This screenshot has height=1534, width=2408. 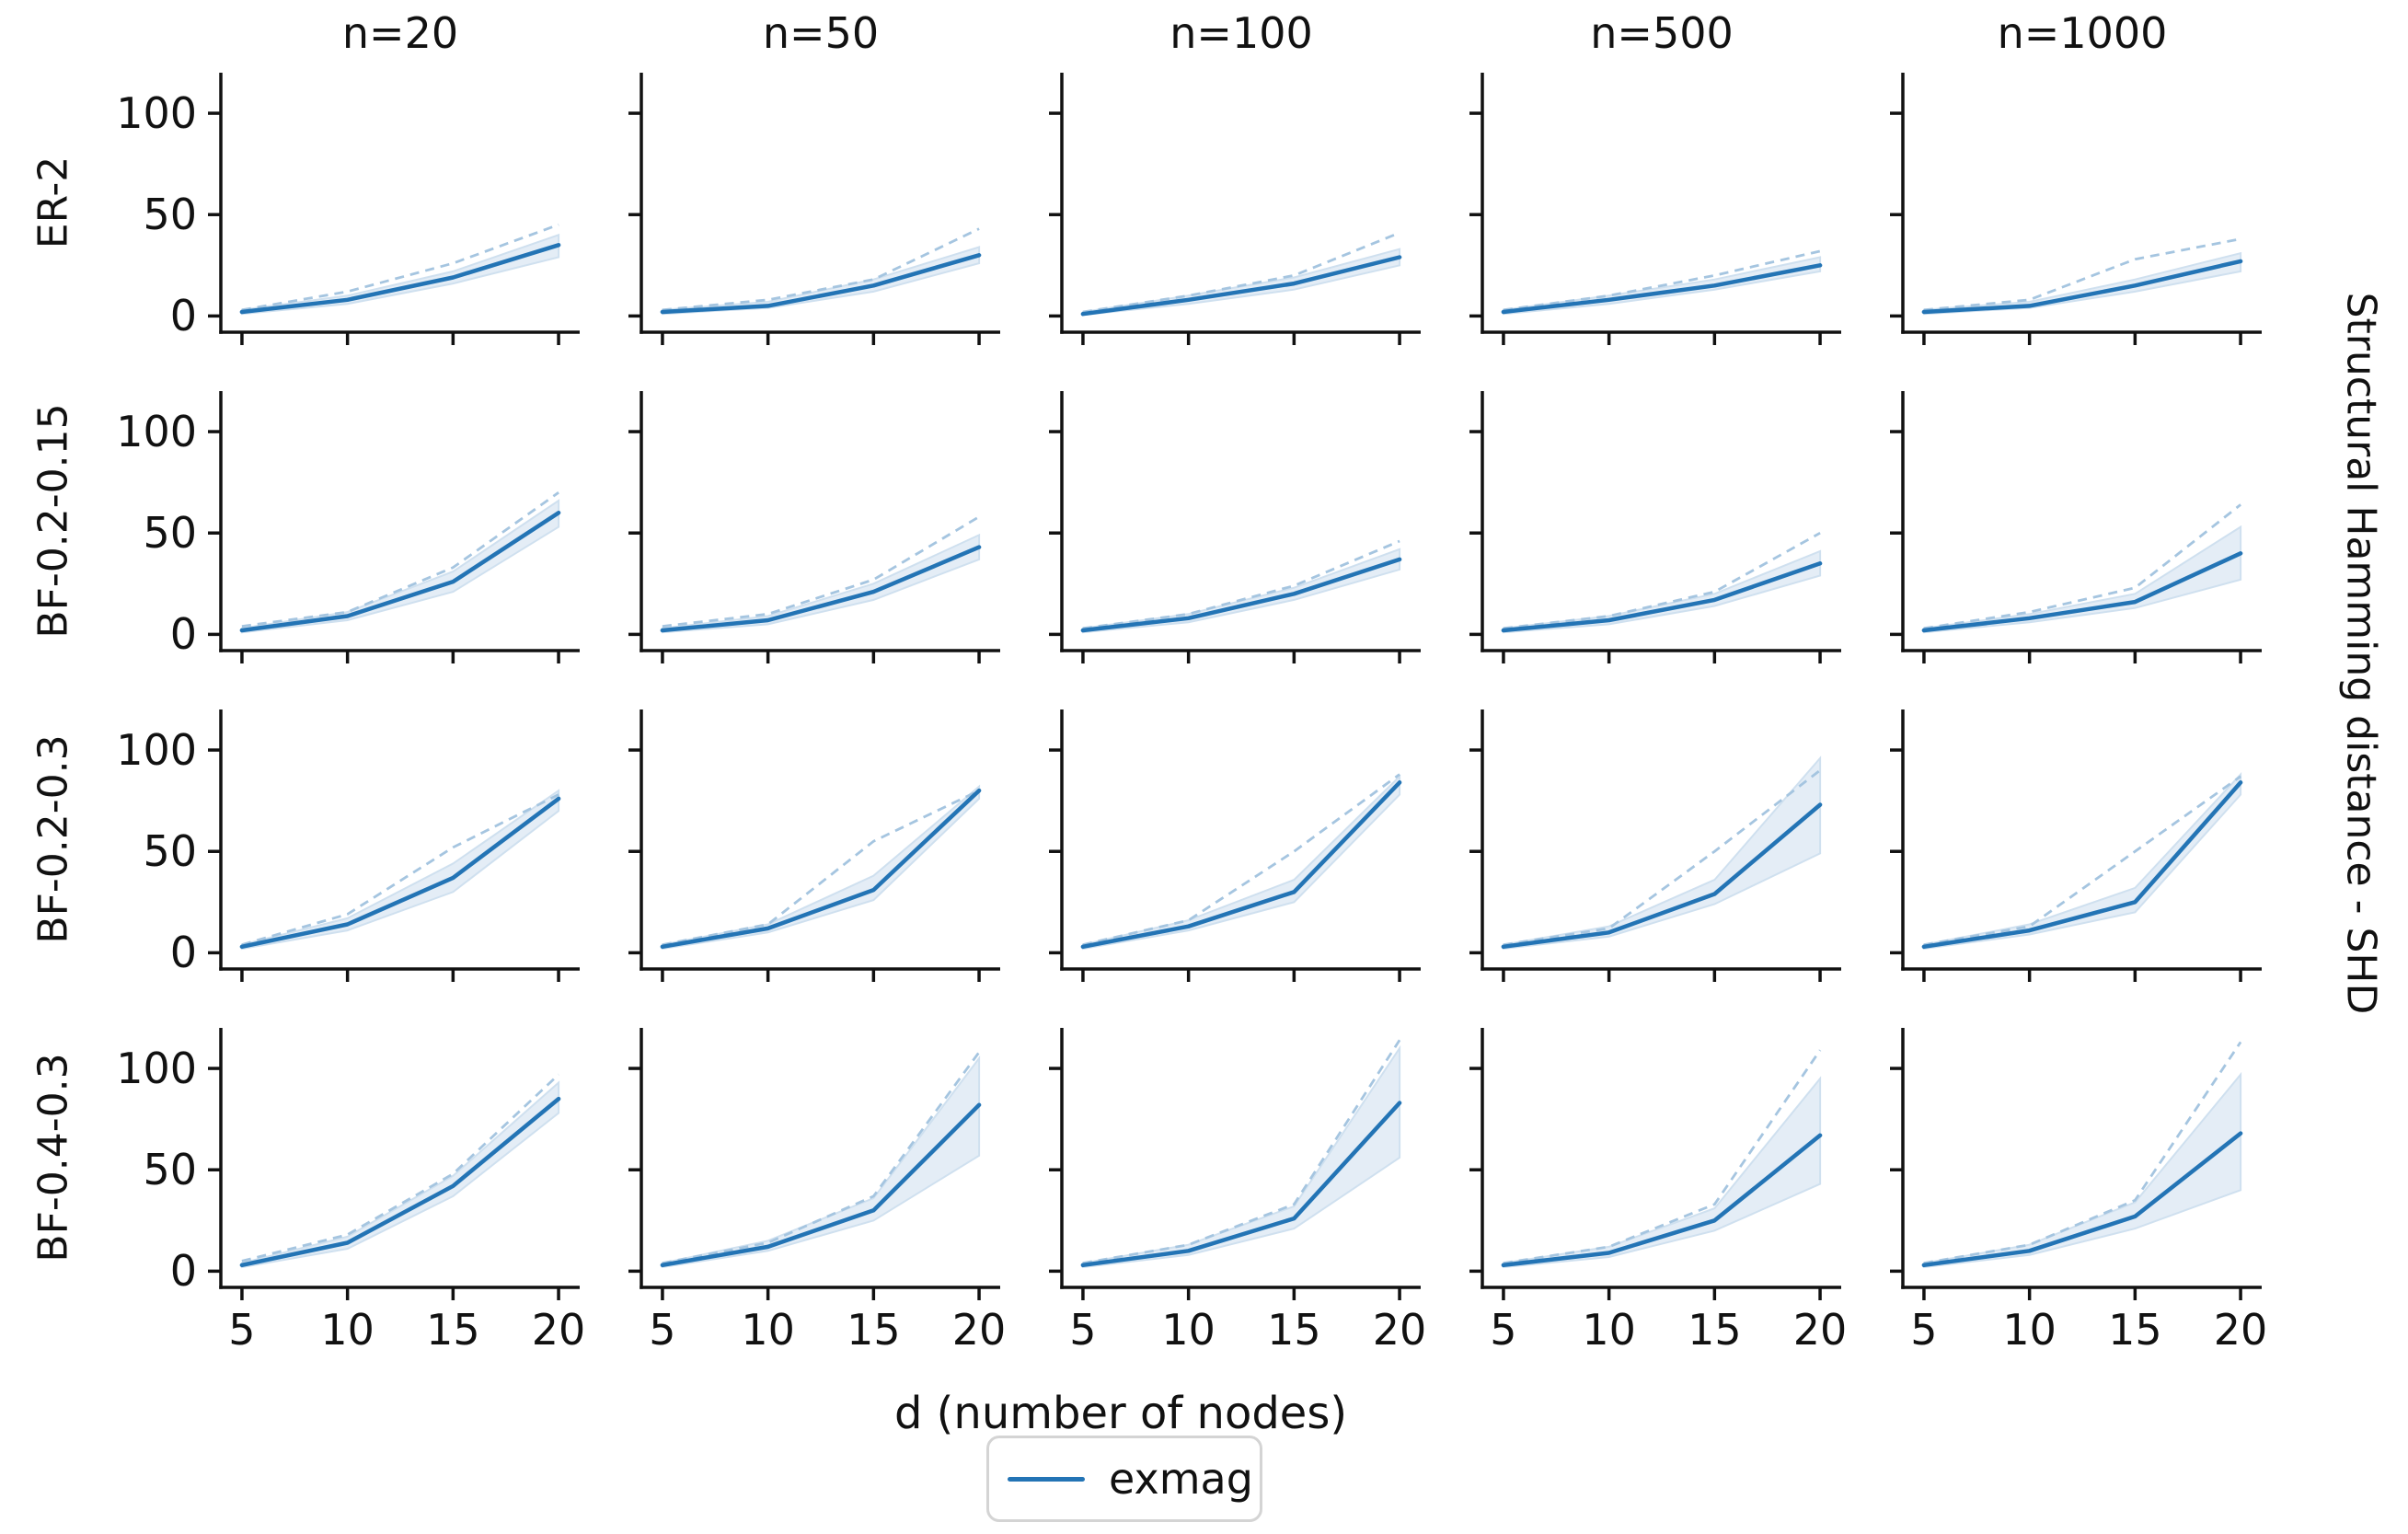 I want to click on col-title-n500: n=500, so click(x=1662, y=33).